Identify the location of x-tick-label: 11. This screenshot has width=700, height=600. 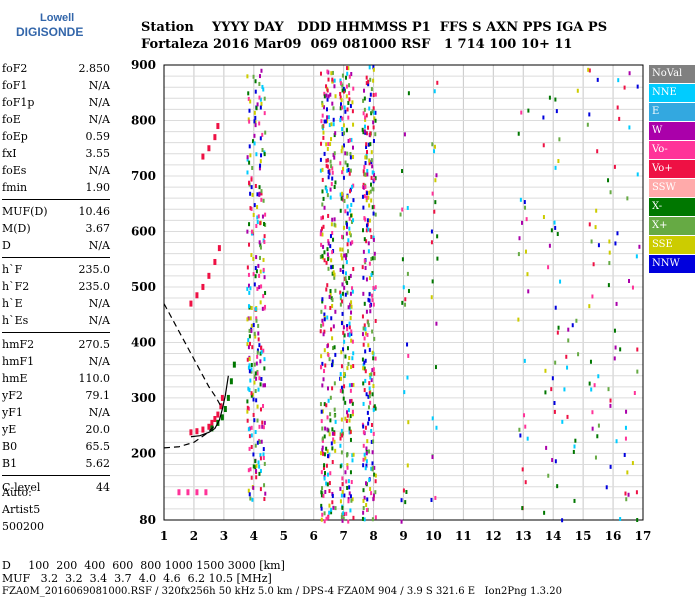
(463, 536).